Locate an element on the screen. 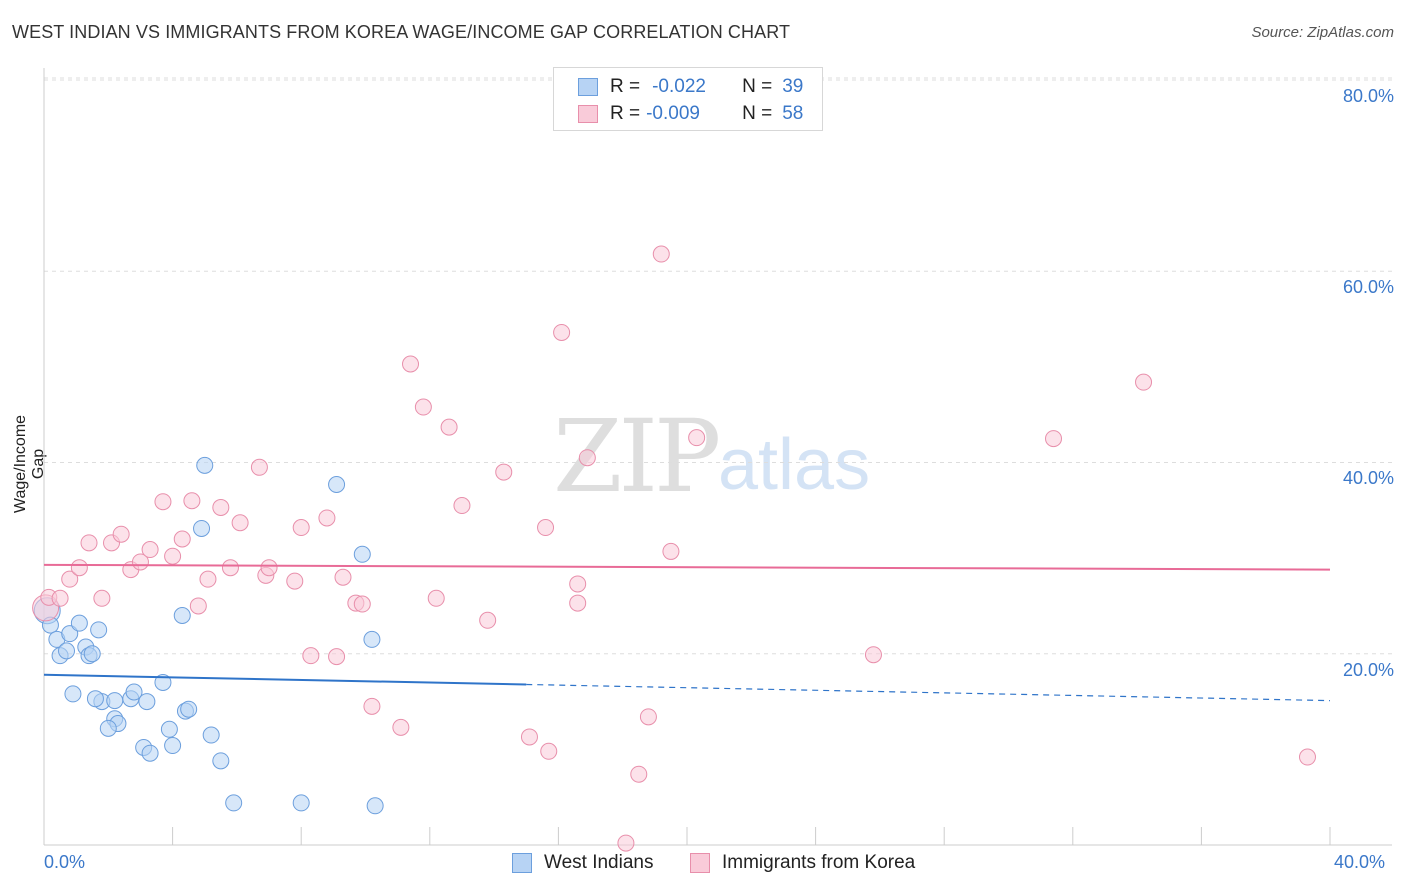  x-tick-label-max: 40.0% is located at coordinates (1360, 862).